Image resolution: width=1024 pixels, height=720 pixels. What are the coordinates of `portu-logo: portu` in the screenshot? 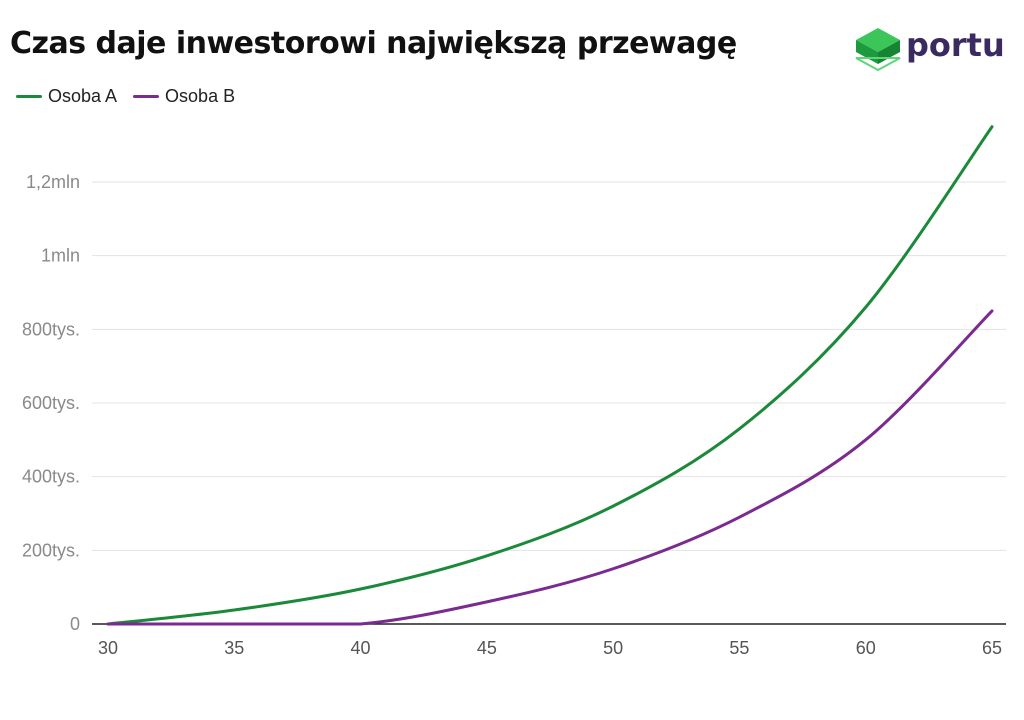 It's located at (932, 52).